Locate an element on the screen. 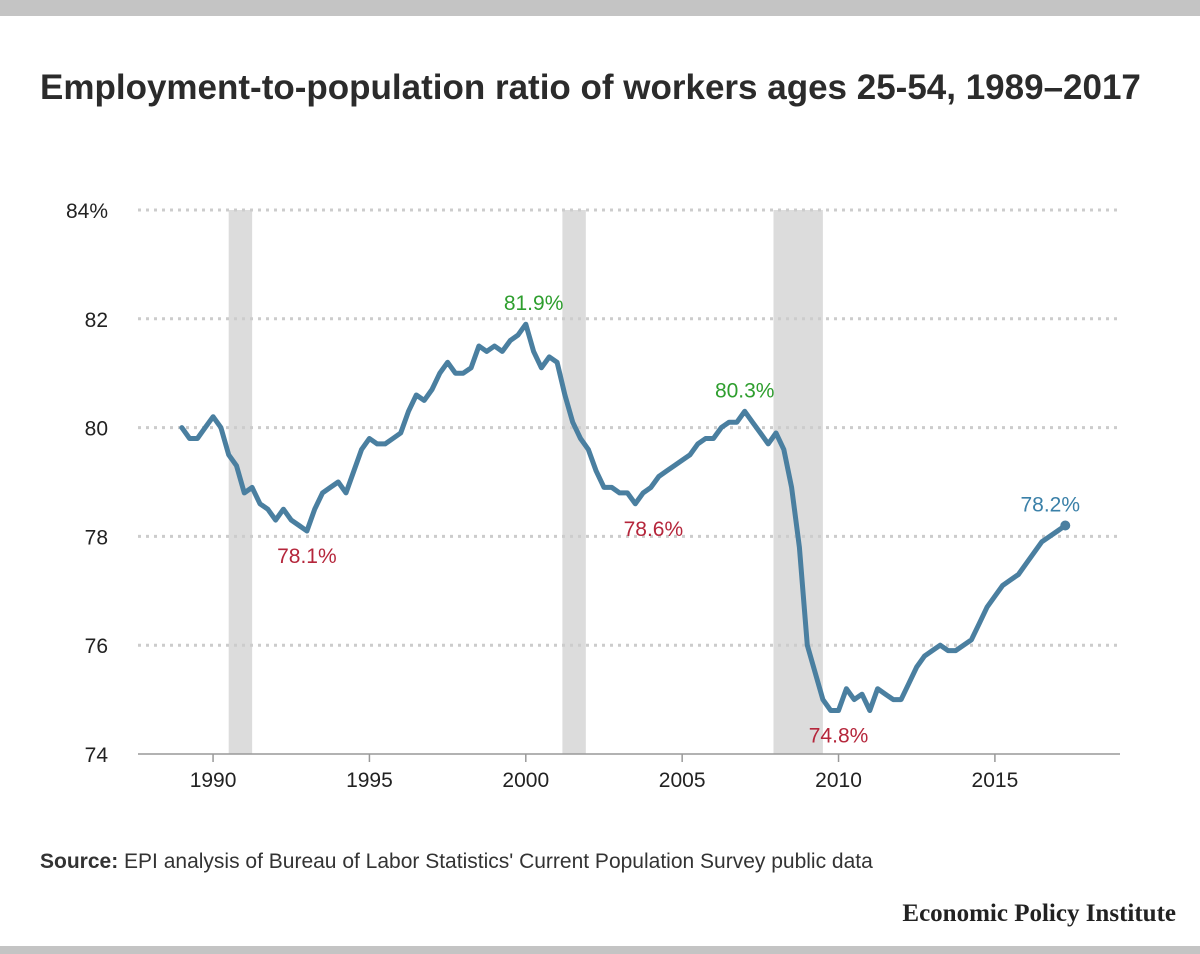  bottom-border-bar is located at coordinates (600, 950).